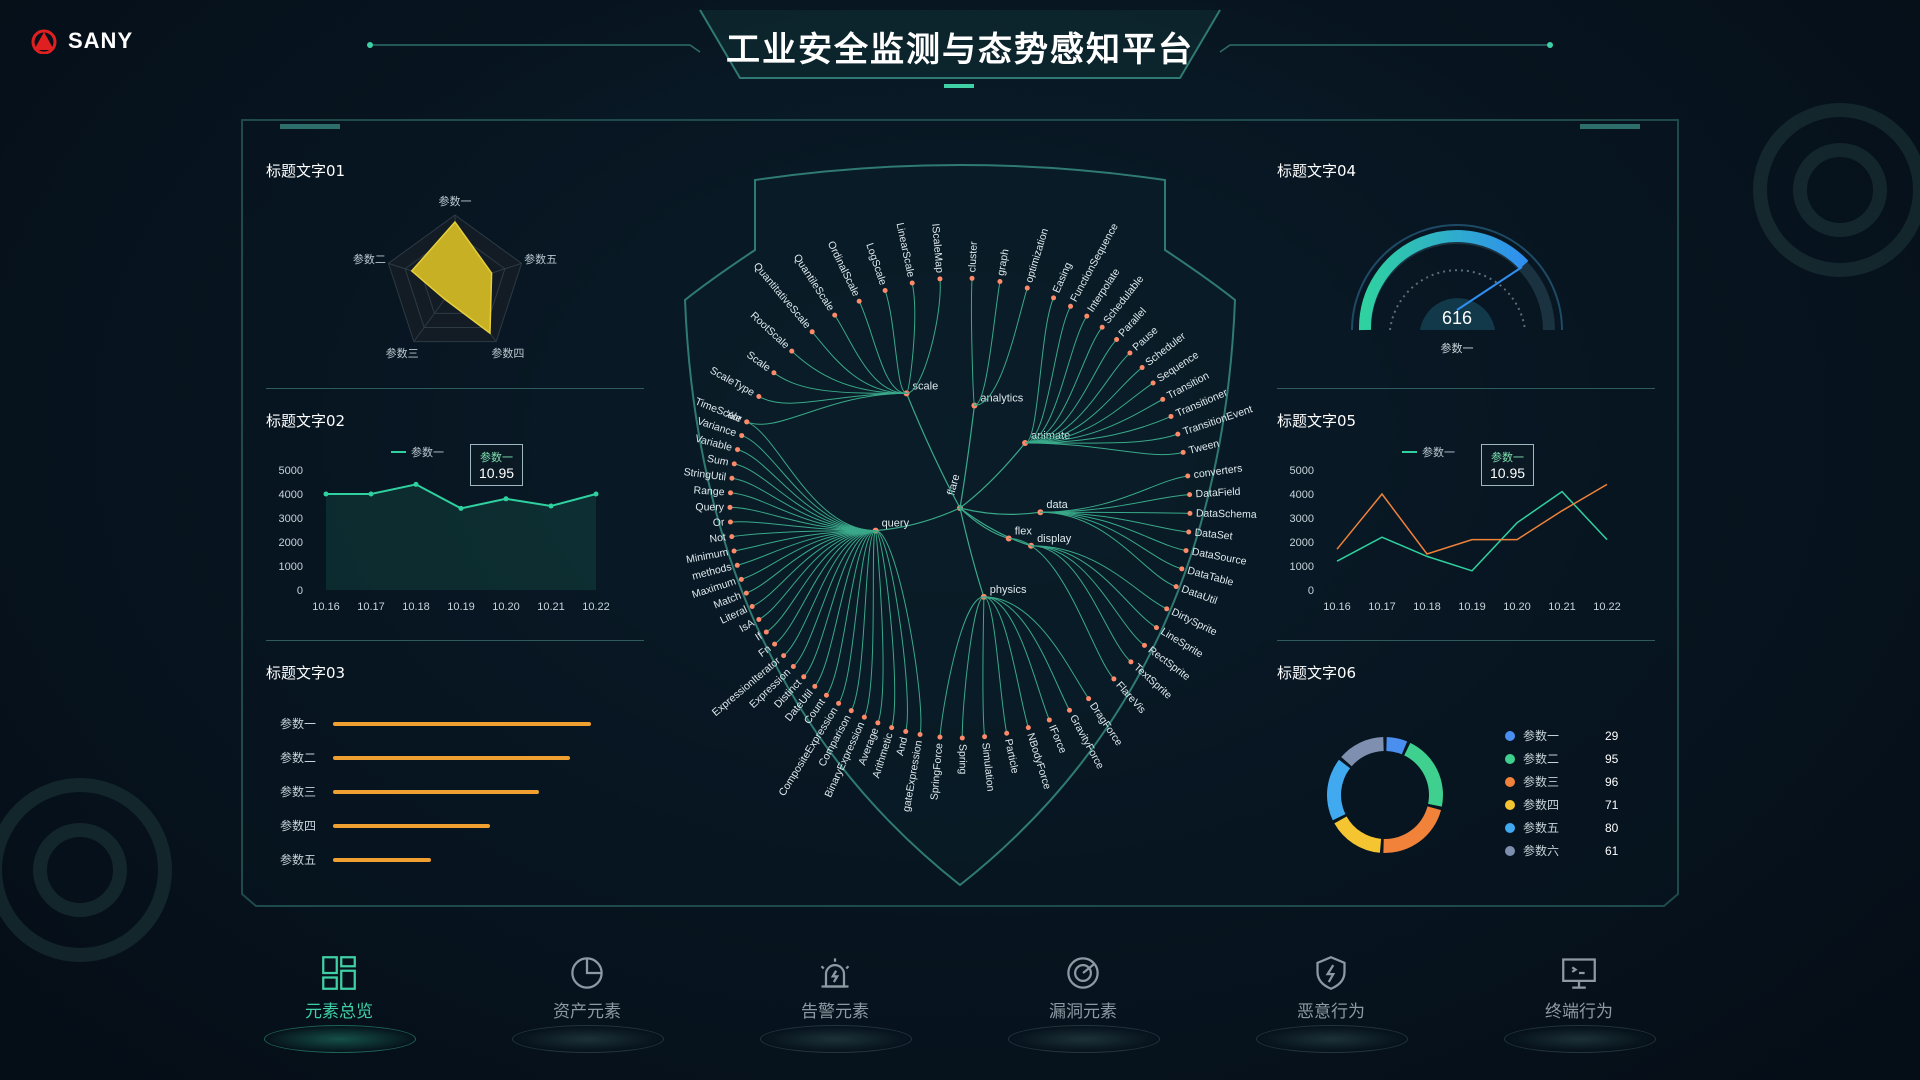  I want to click on y-tick-label: 0, so click(1311, 591).